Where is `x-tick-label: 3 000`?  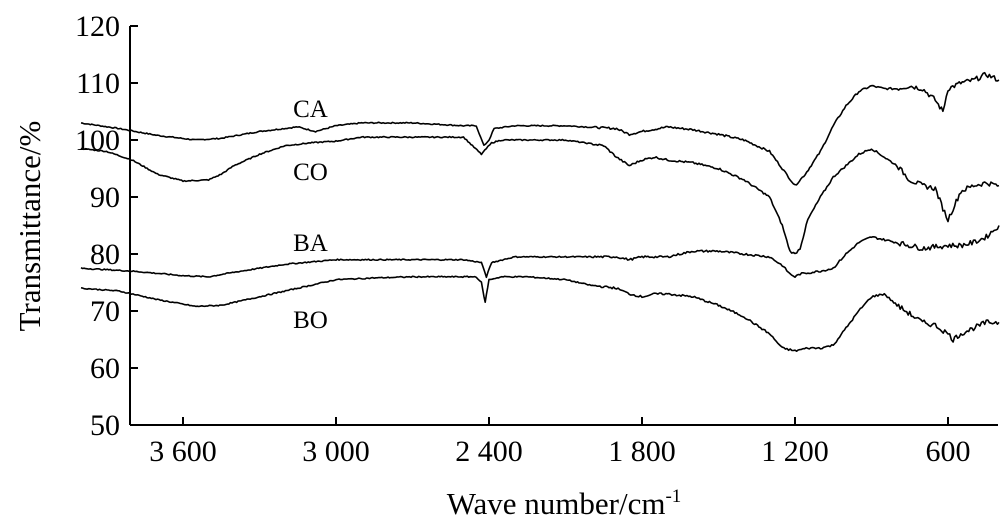 x-tick-label: 3 000 is located at coordinates (336, 451).